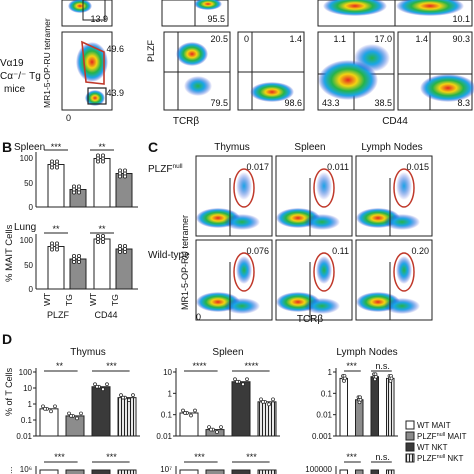 The height and width of the screenshot is (474, 474). What do you see at coordinates (227, 352) in the screenshot?
I see `chart-title: Spleen` at bounding box center [227, 352].